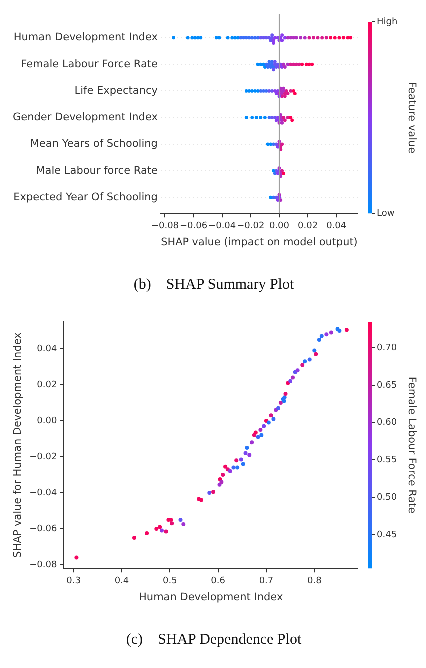  I want to click on color-bar-label: 0.60, so click(387, 423).